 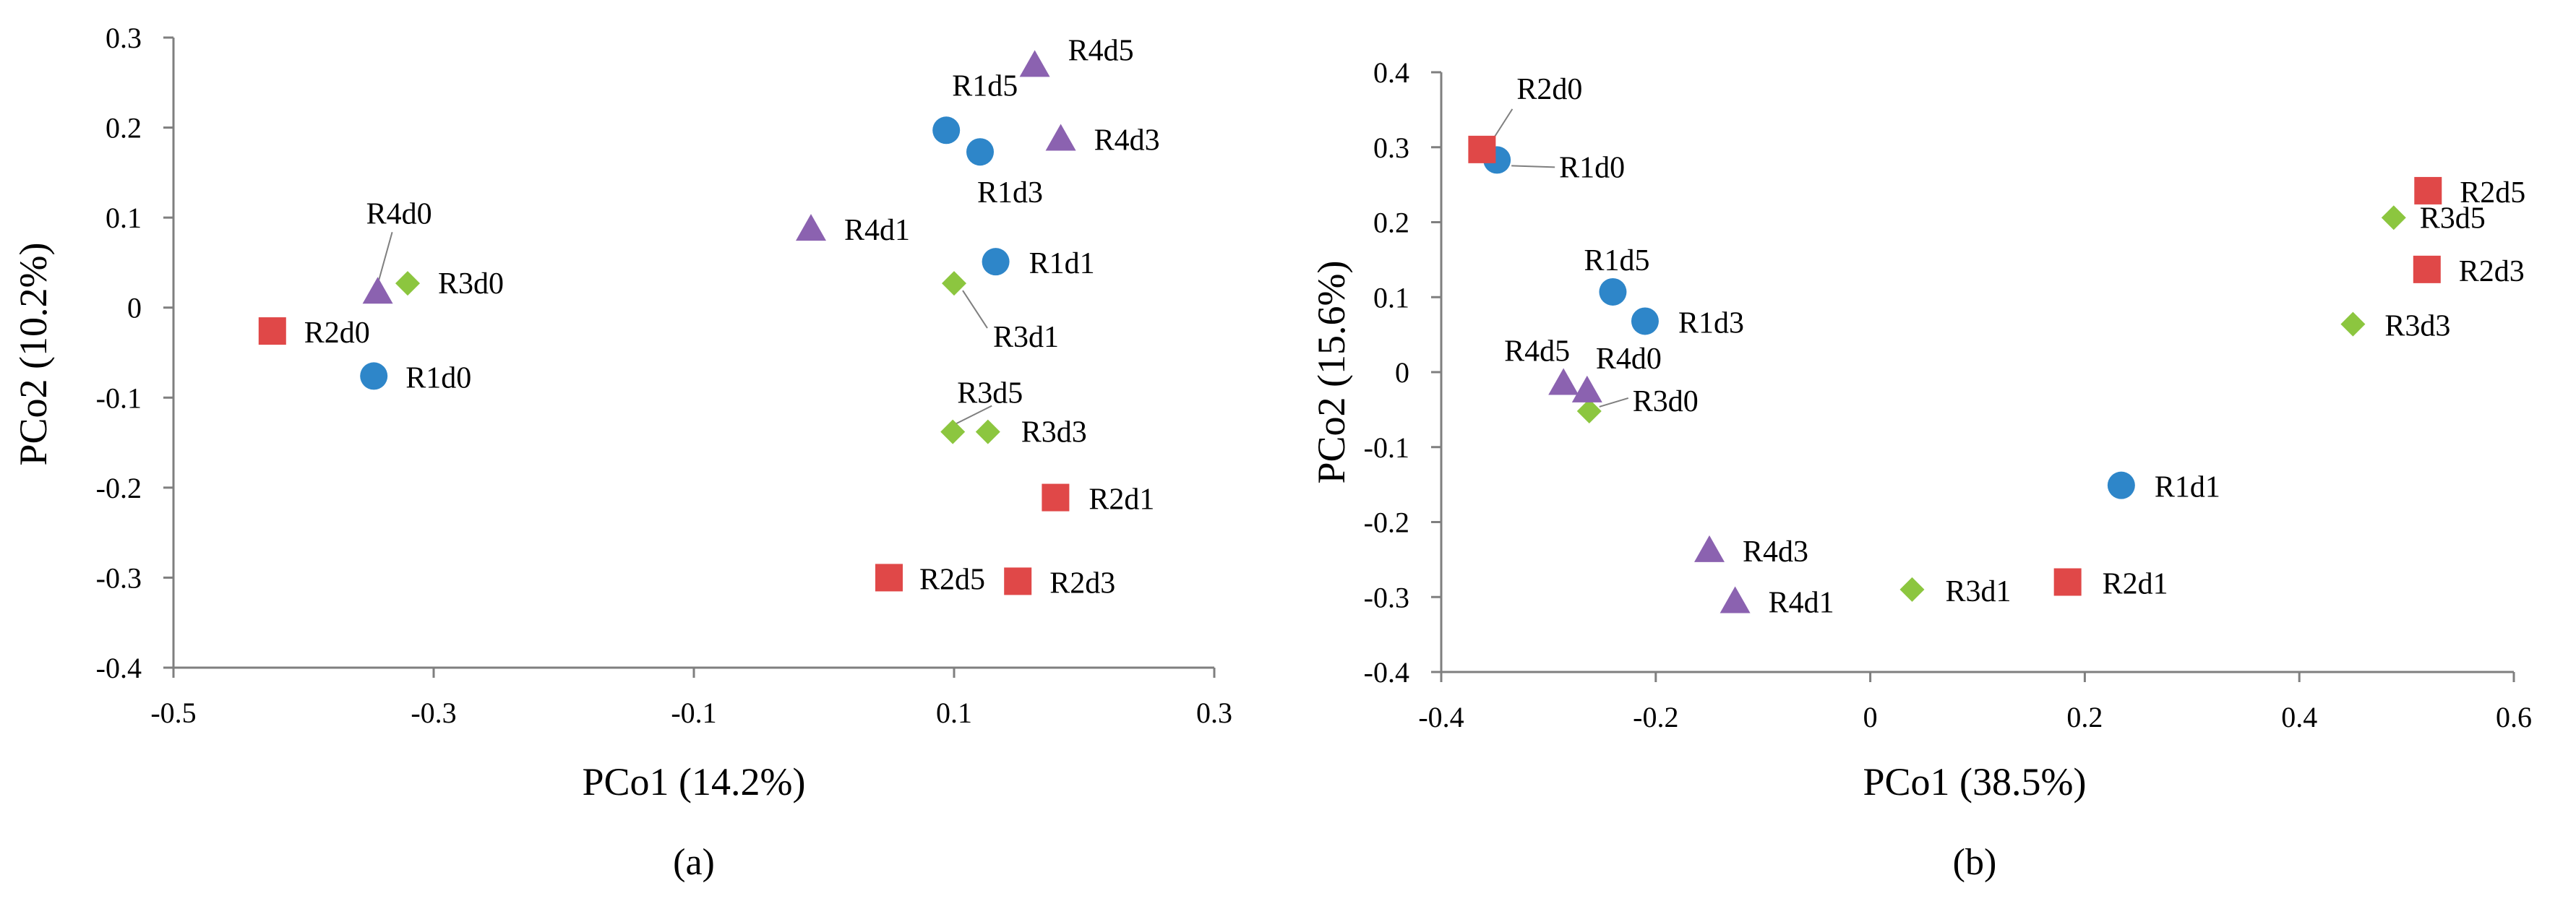 What do you see at coordinates (1656, 717) in the screenshot?
I see `x-tick-label: -0.2` at bounding box center [1656, 717].